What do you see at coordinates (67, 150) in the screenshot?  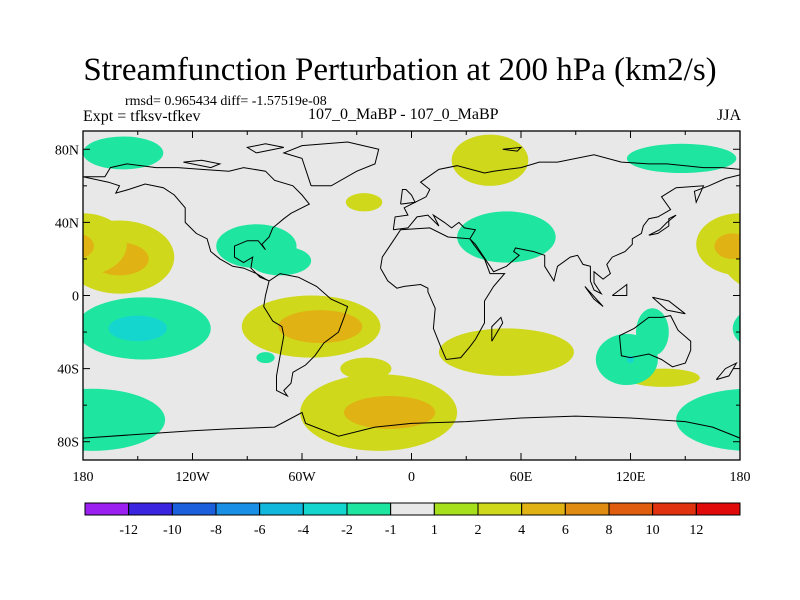 I see `lat-label-0: 80N` at bounding box center [67, 150].